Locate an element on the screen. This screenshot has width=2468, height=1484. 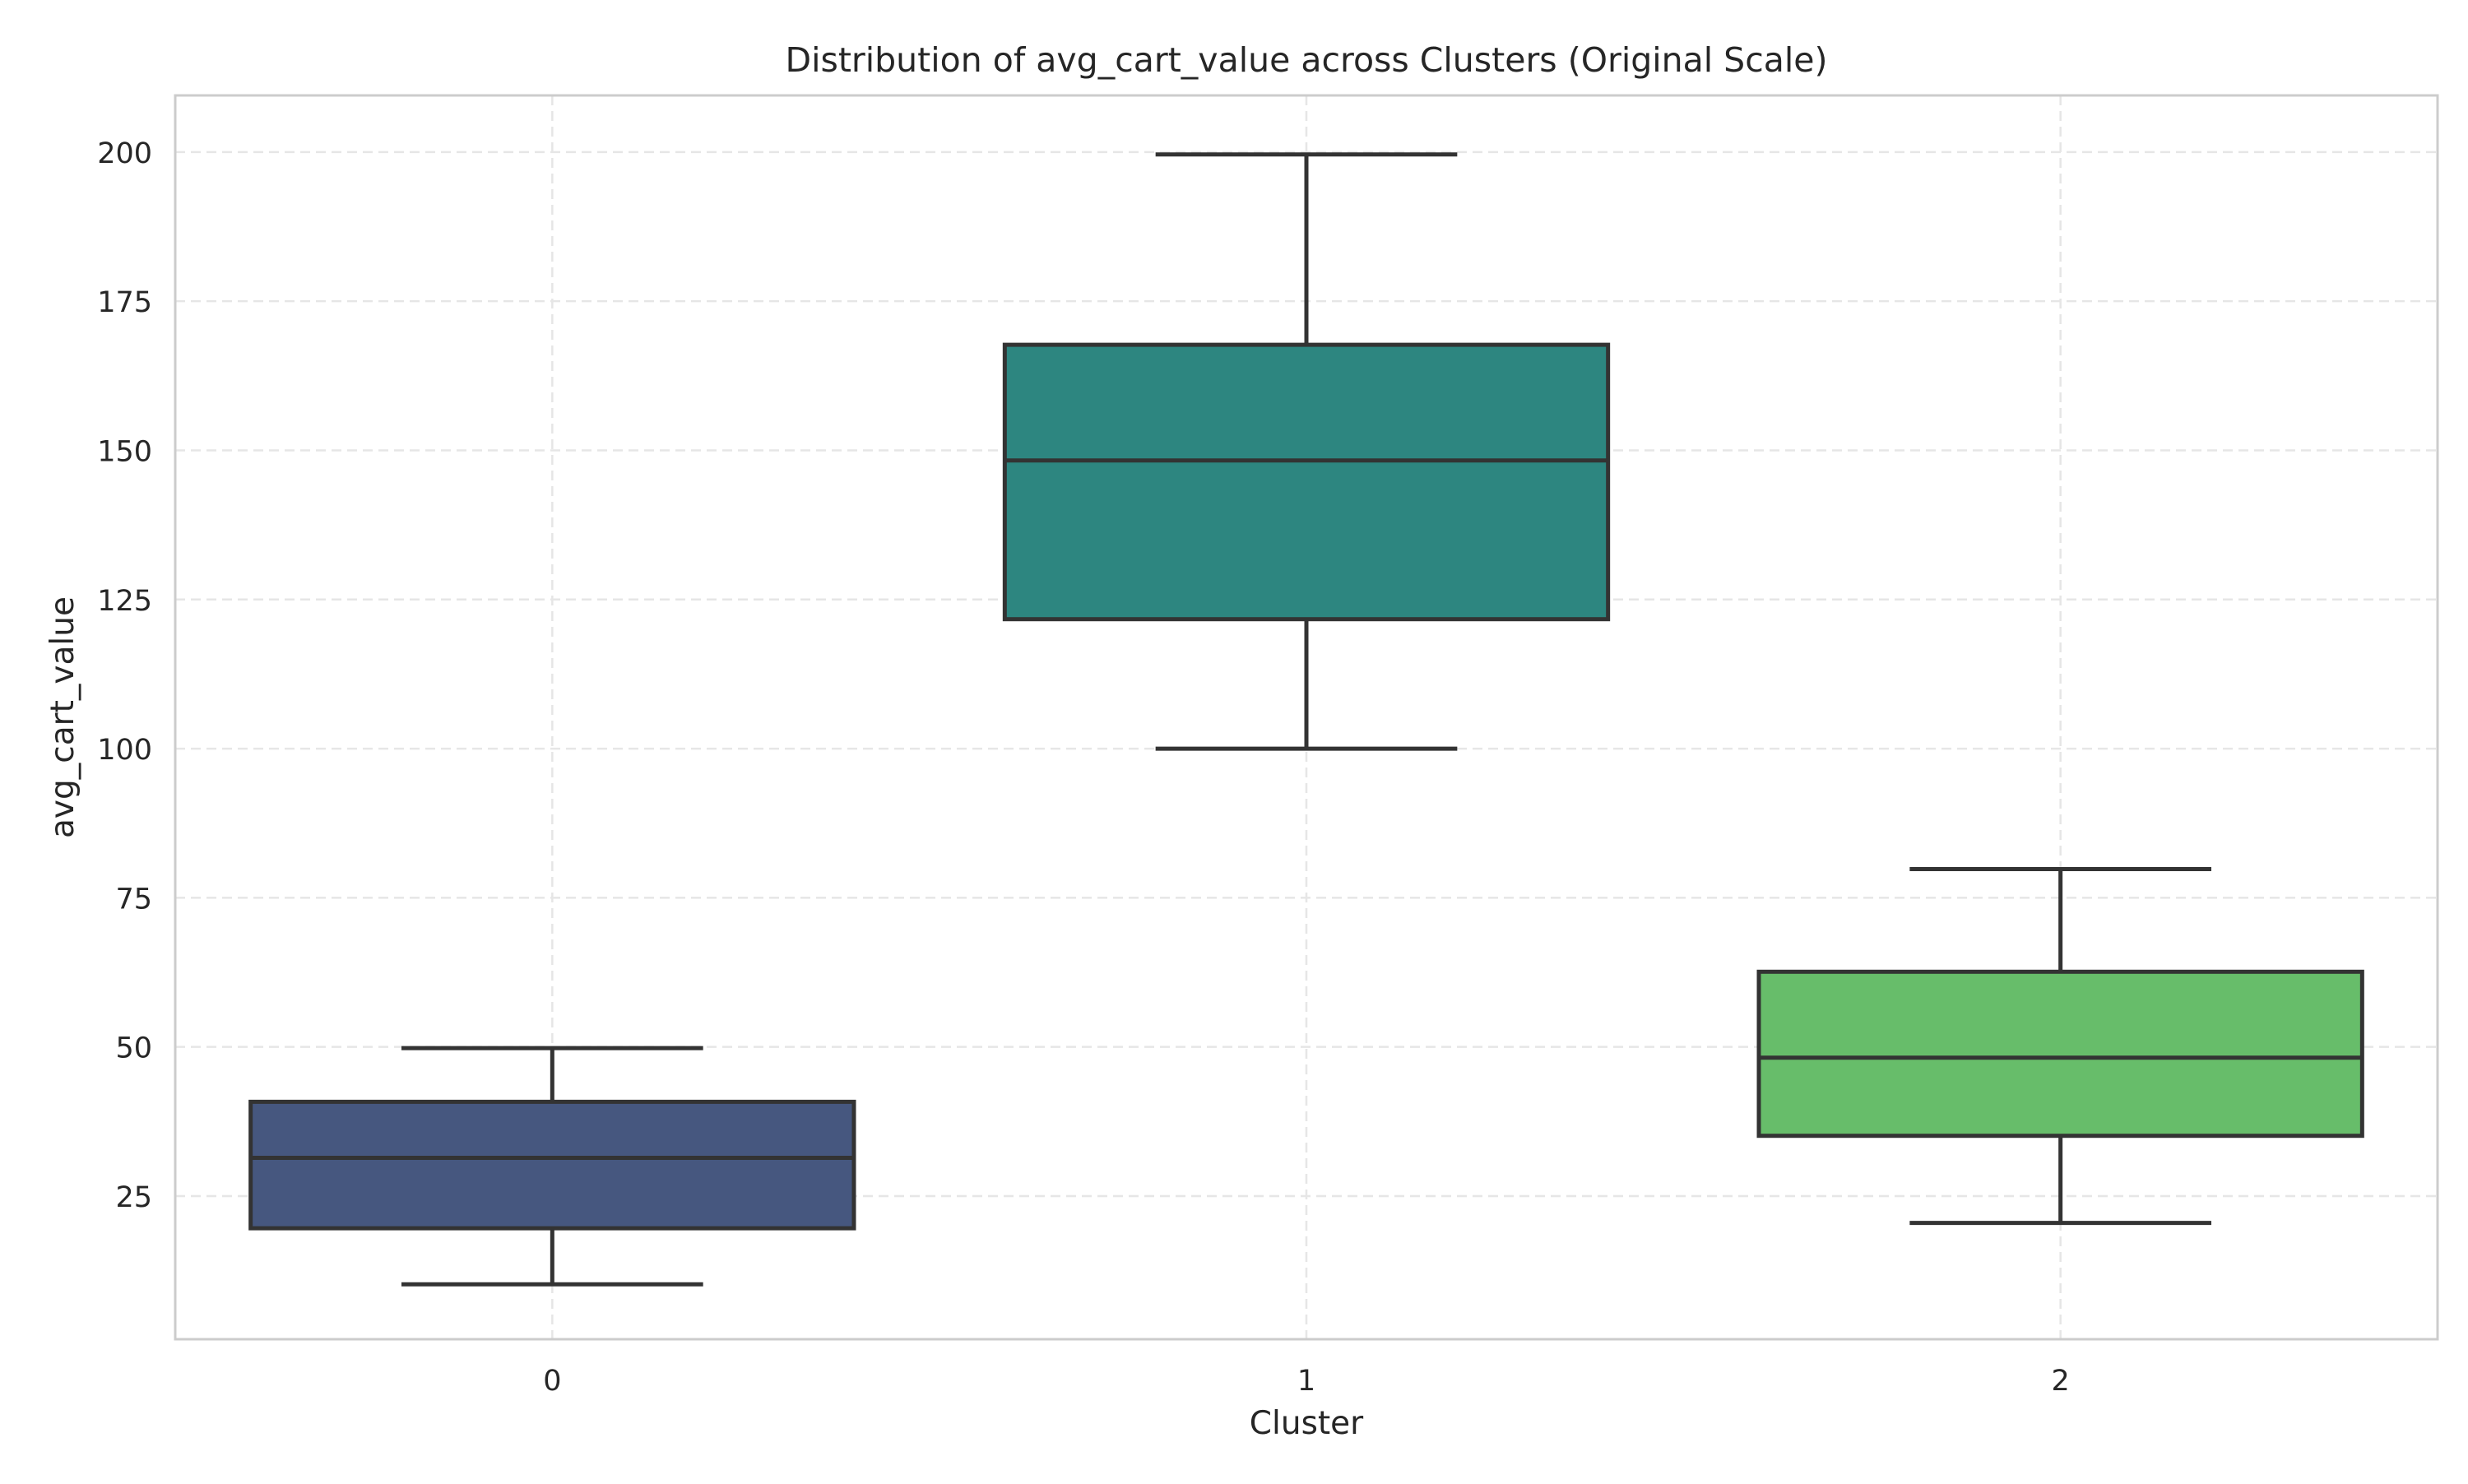
x-tick-label: 1 is located at coordinates (1306, 1381).